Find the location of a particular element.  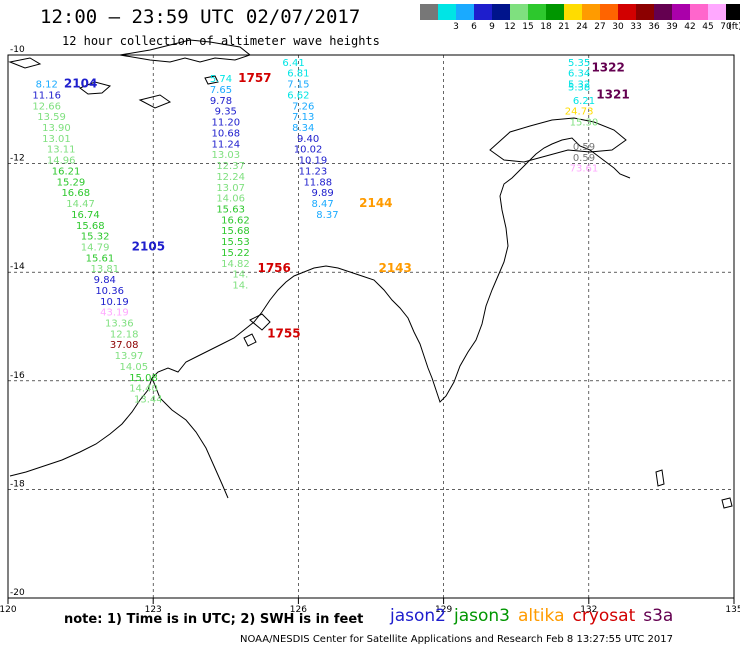

colorbar-label: 18 is located at coordinates (546, 27).